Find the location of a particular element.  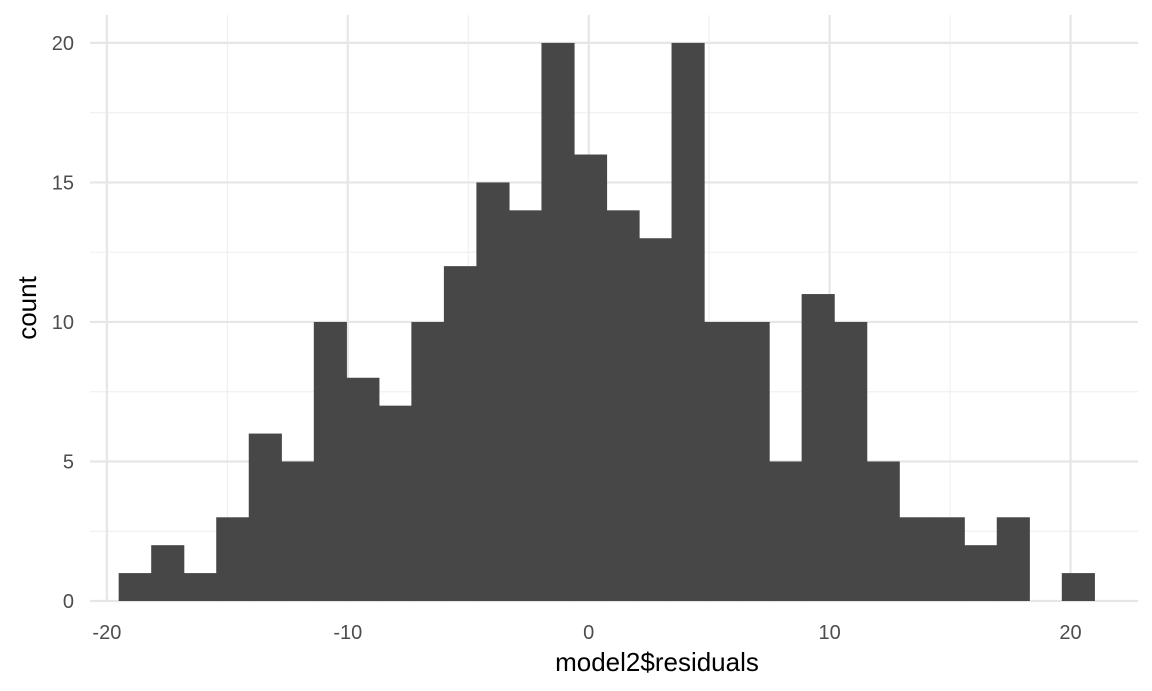

x-tick-label: 0 is located at coordinates (588, 633).